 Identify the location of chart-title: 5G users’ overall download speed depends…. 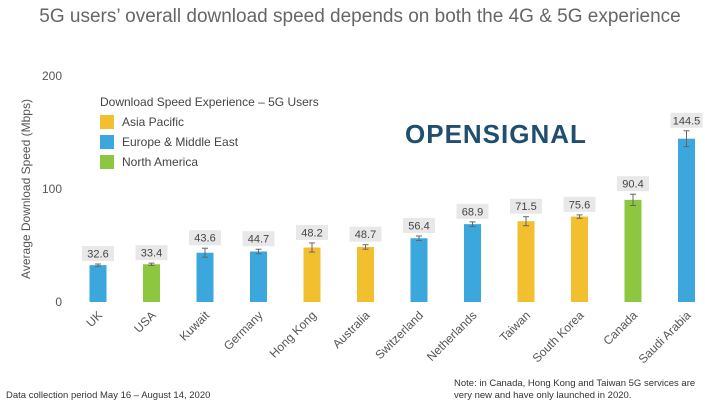
(360, 16).